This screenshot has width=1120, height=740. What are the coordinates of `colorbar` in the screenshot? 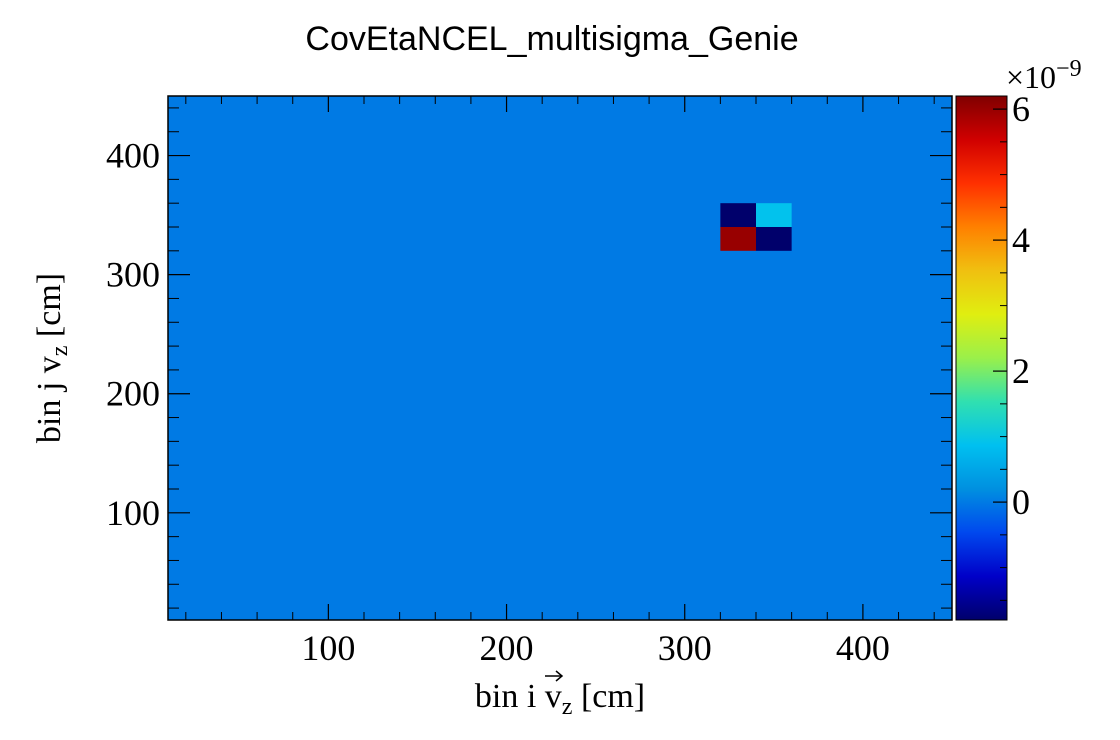 It's located at (981, 358).